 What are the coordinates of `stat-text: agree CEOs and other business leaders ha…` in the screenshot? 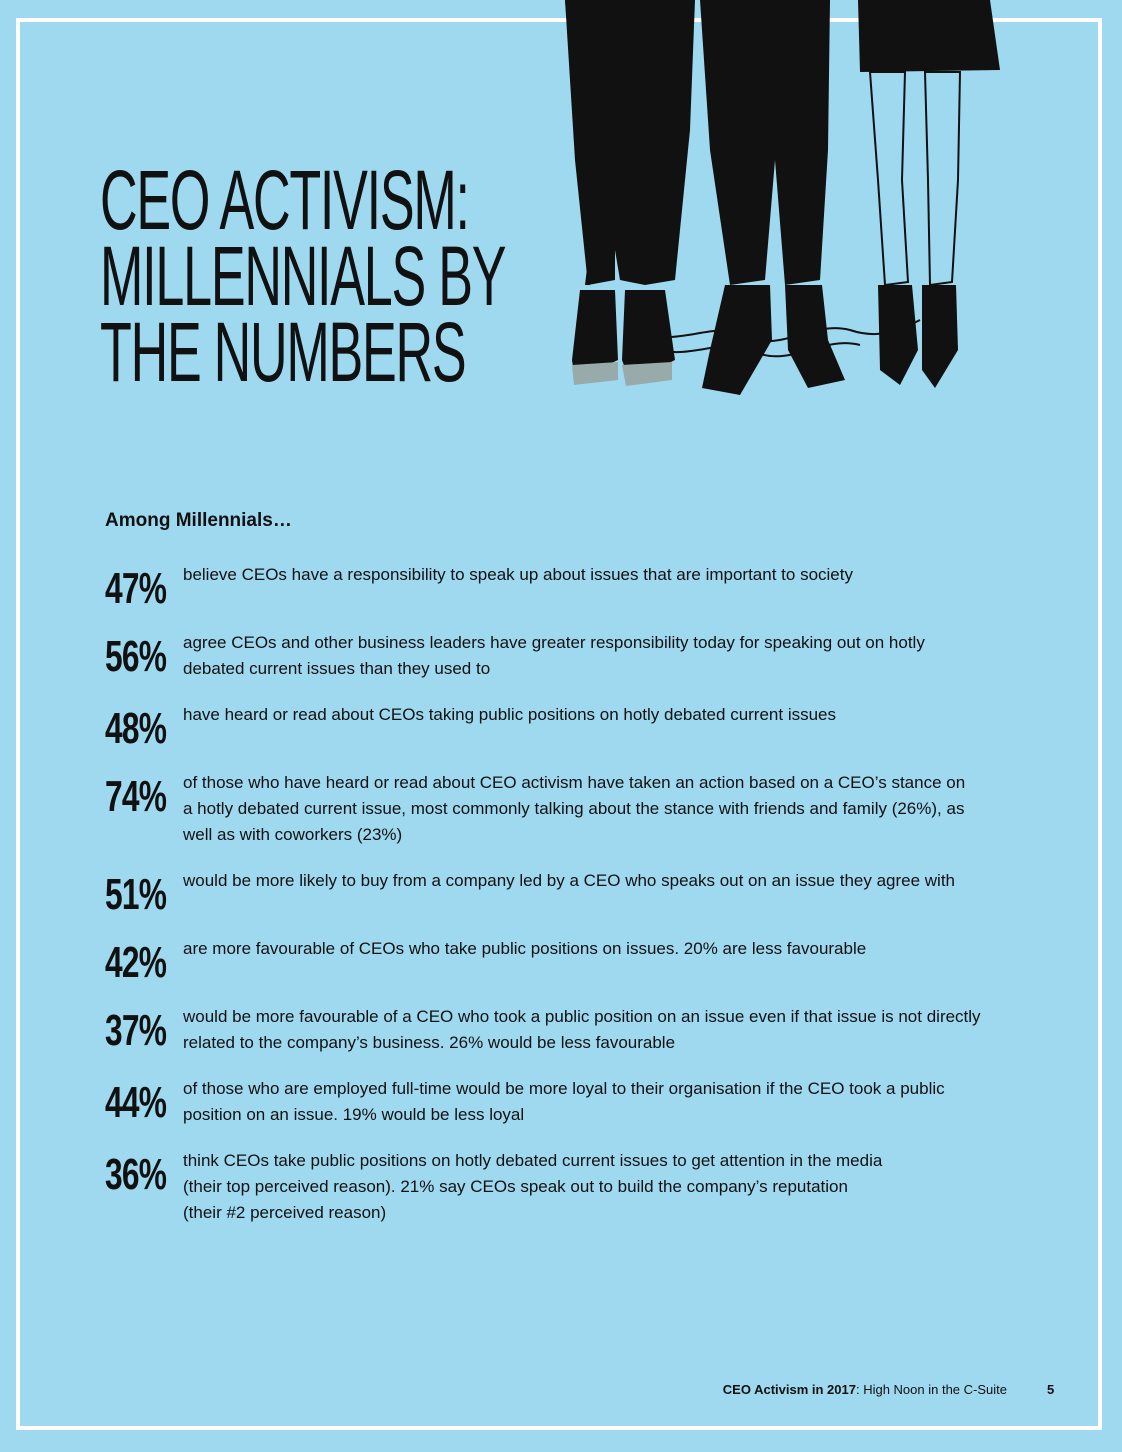 It's located at (554, 655).